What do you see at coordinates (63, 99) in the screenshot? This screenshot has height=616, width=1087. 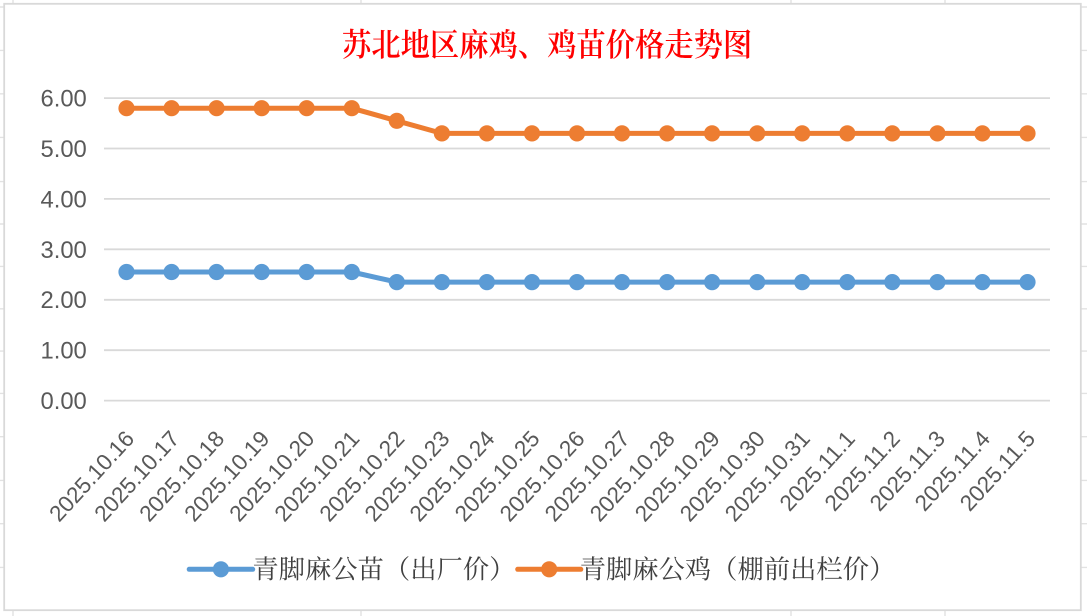 I see `svg-text: 6.00` at bounding box center [63, 99].